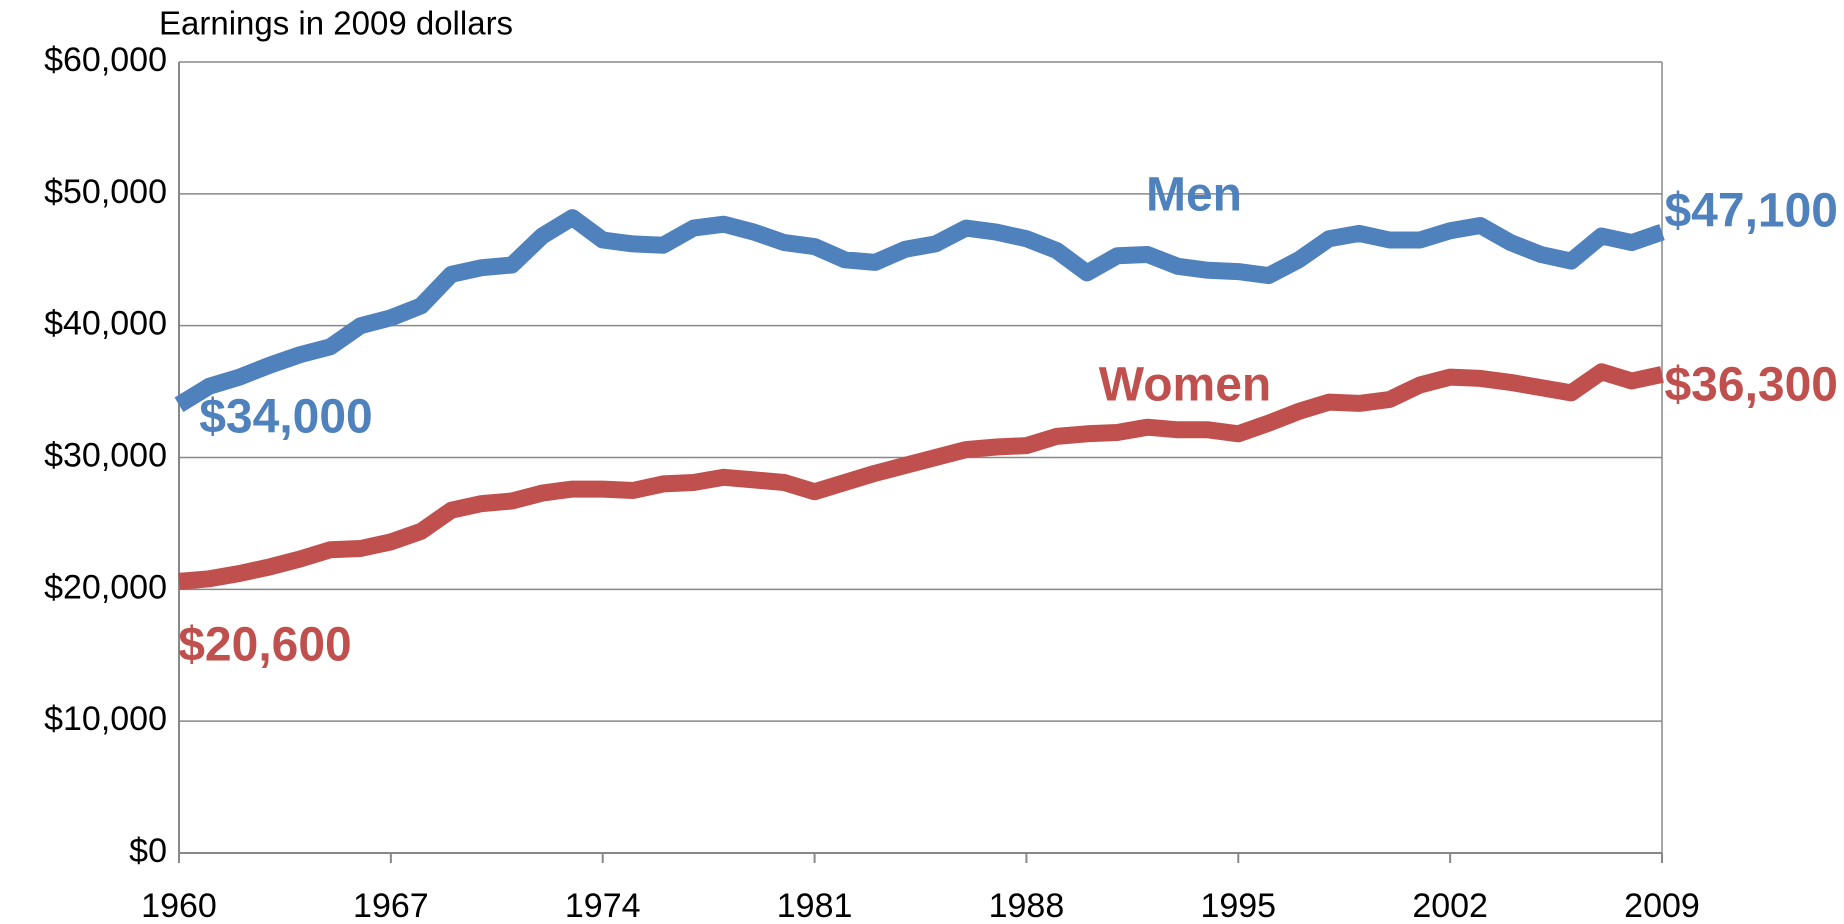 This screenshot has width=1844, height=924. Describe the element at coordinates (105, 192) in the screenshot. I see `y-tick-label: $50,000` at that location.